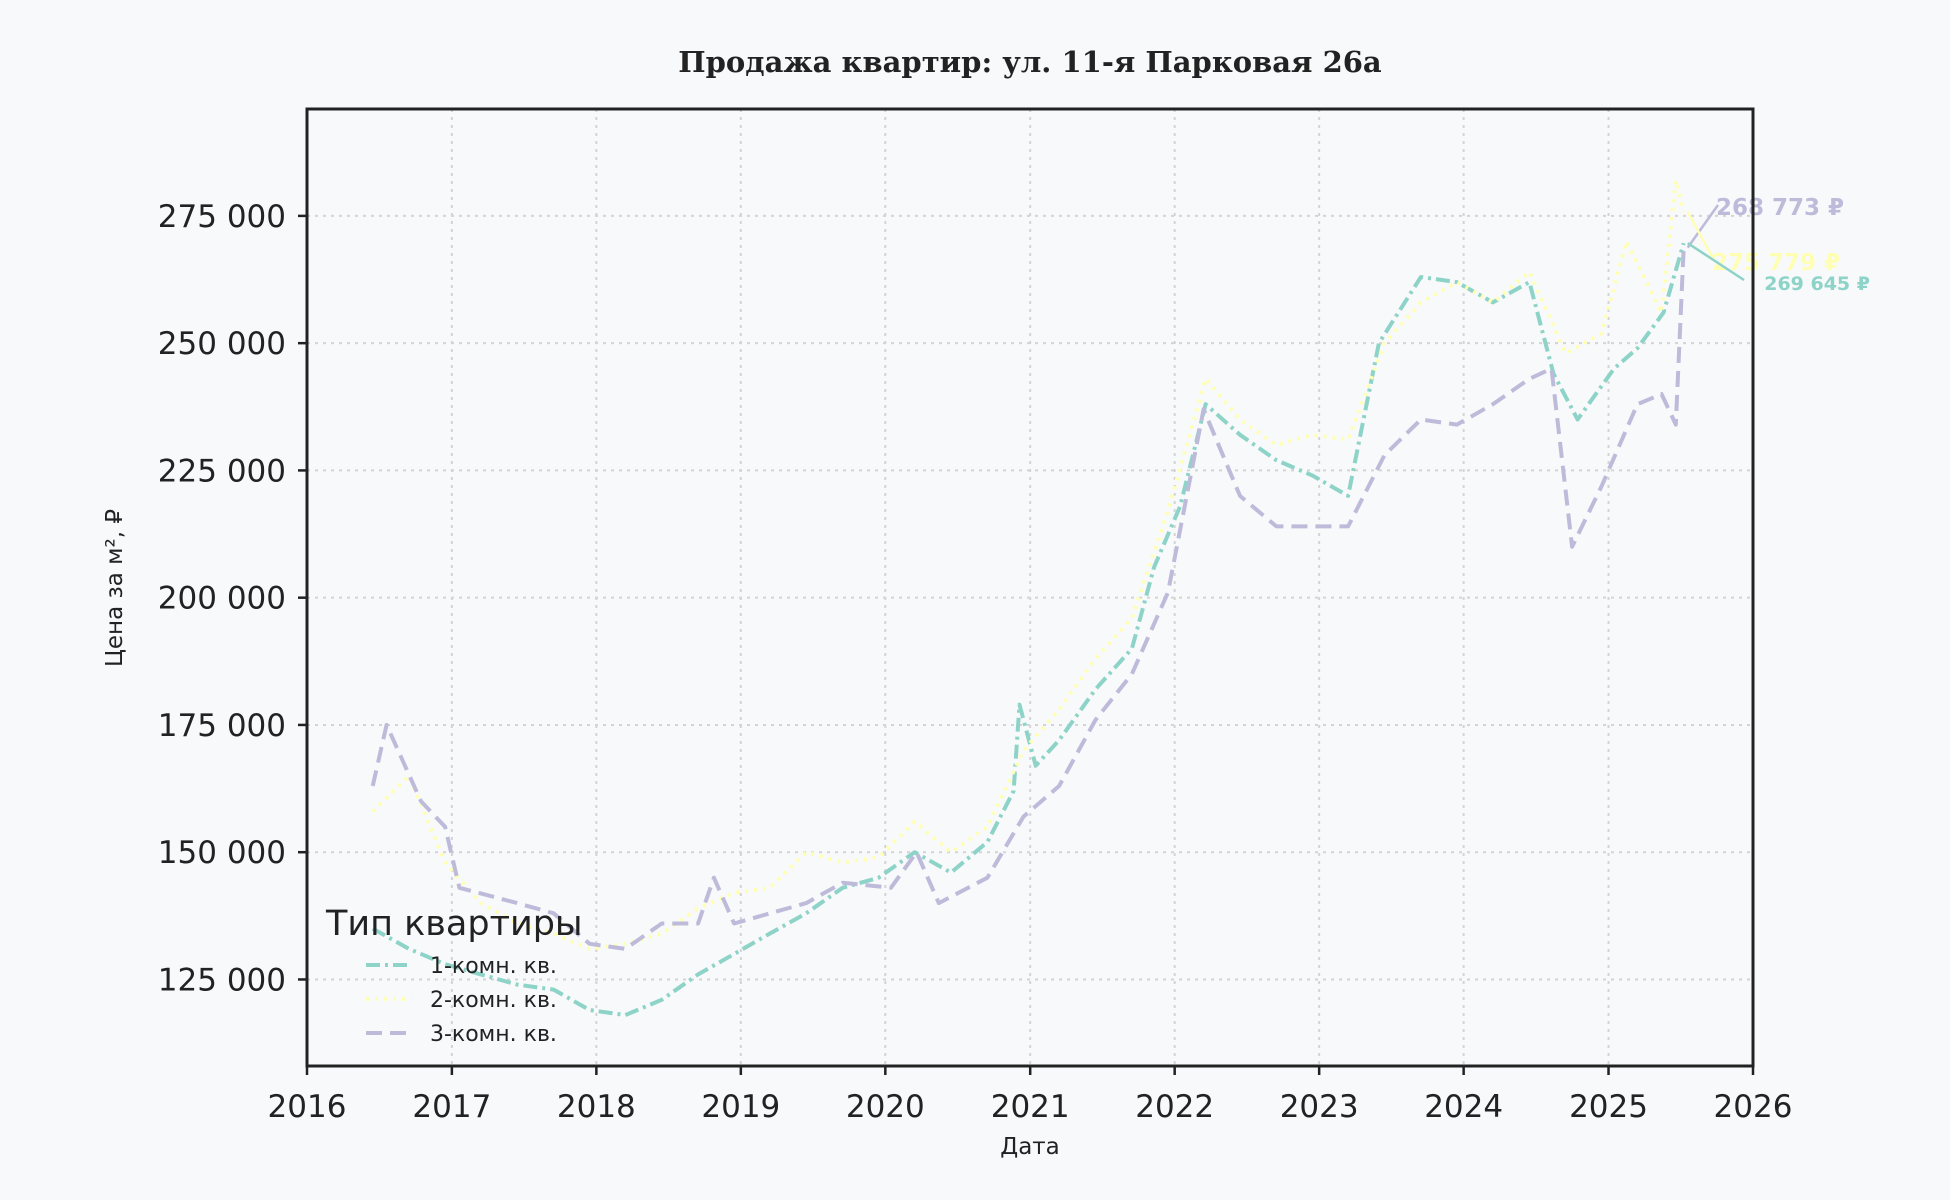  Describe the element at coordinates (222, 853) in the screenshot. I see `y-tick-label: 150 000` at that location.